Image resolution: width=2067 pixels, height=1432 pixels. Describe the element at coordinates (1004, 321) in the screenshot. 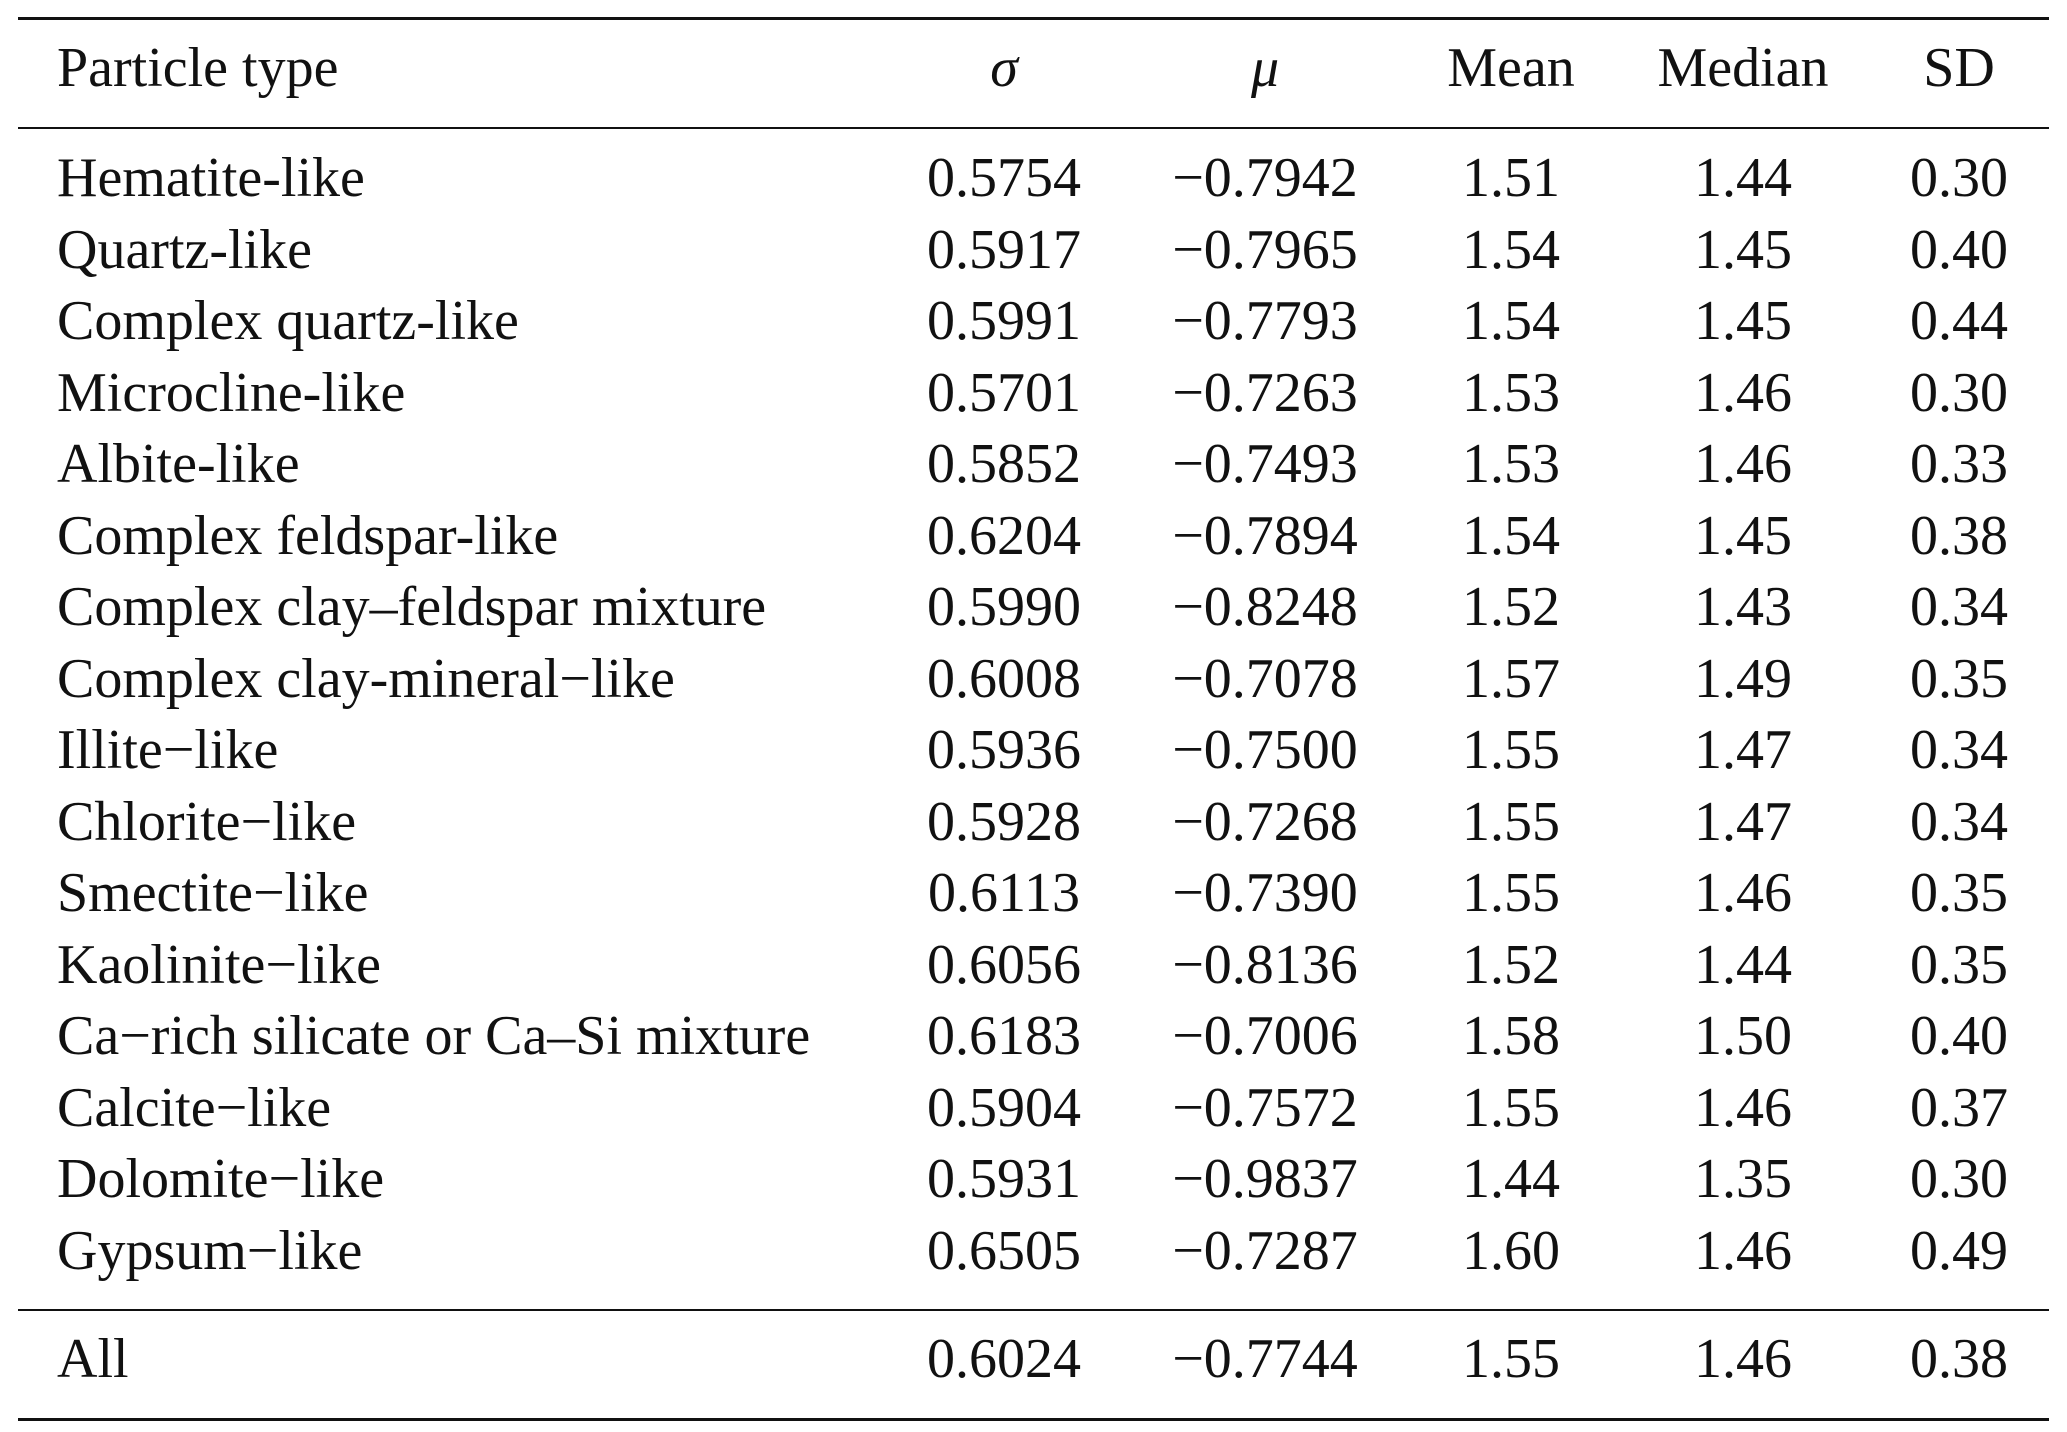

I see `cell-sigma: 0.5991` at that location.